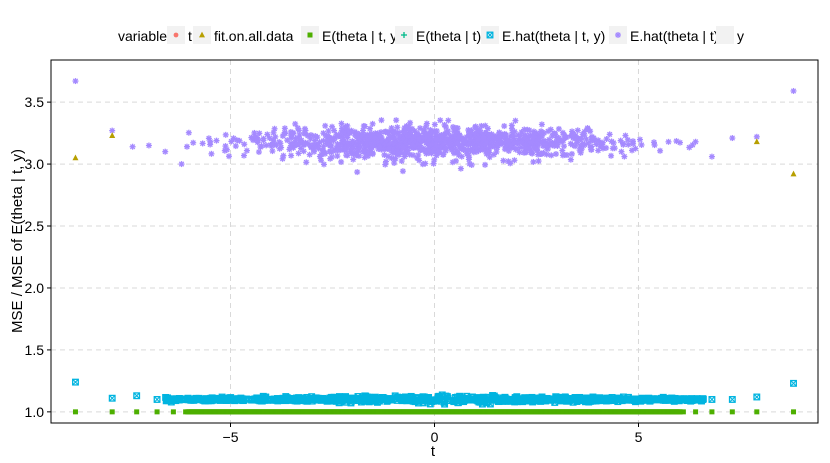 This screenshot has width=830, height=463. Describe the element at coordinates (639, 437) in the screenshot. I see `x-tick-label: 5` at that location.